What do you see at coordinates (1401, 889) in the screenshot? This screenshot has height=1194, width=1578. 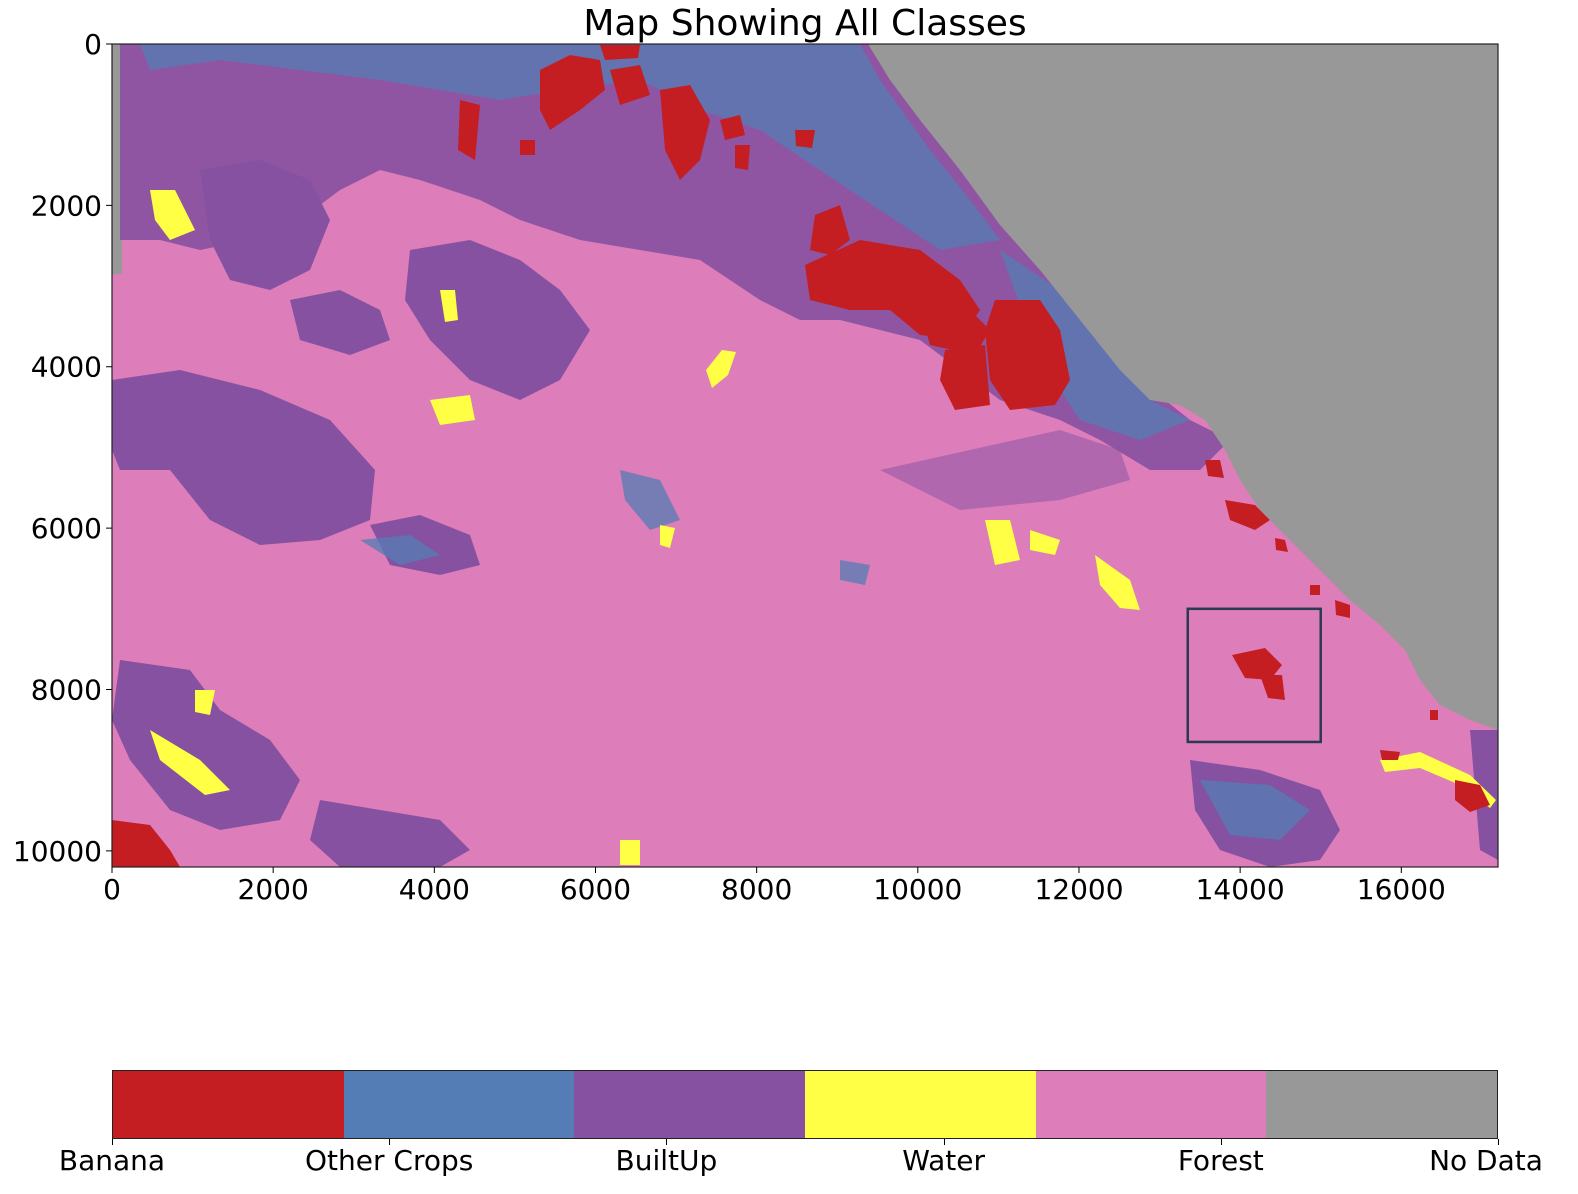 I see `x-tick-label: 16000` at bounding box center [1401, 889].